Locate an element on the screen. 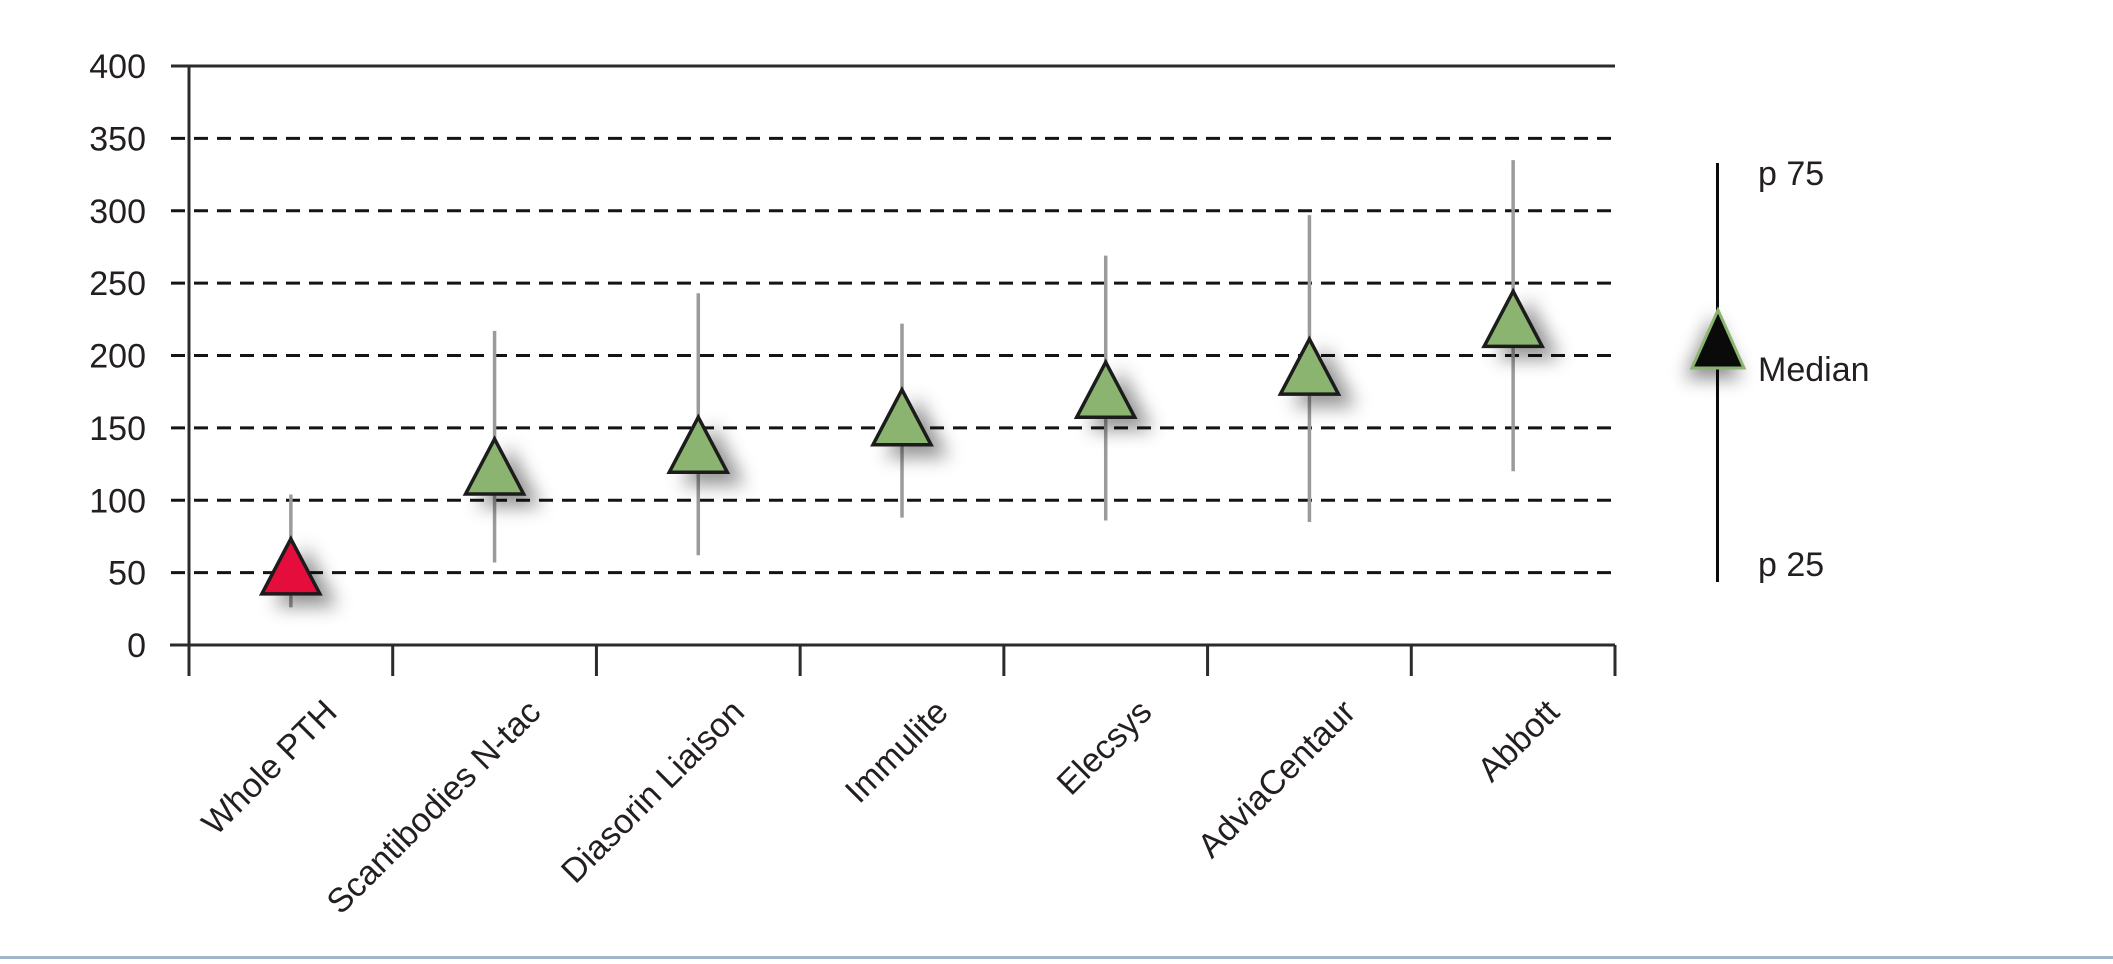  category-label-7: Abbott is located at coordinates (1518, 740).